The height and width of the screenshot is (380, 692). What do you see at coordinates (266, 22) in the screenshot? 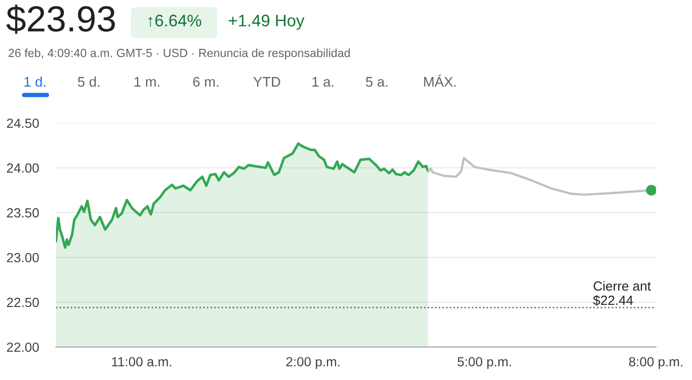
I see `text: +1.49 Hoy` at bounding box center [266, 22].